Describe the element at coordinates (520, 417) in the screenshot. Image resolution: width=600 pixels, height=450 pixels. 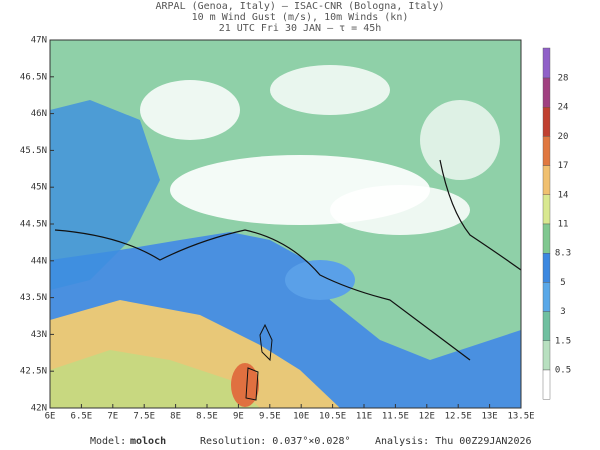
I see `longitude-label: 13.5E` at that location.